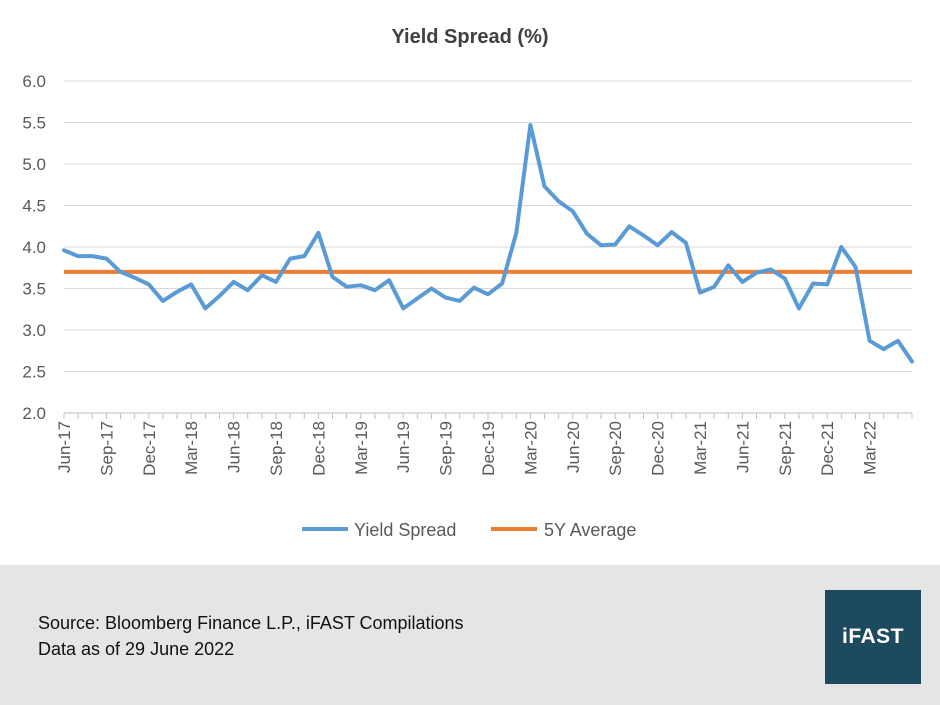 The image size is (940, 705). I want to click on y-tick-label: 6.0, so click(34, 81).